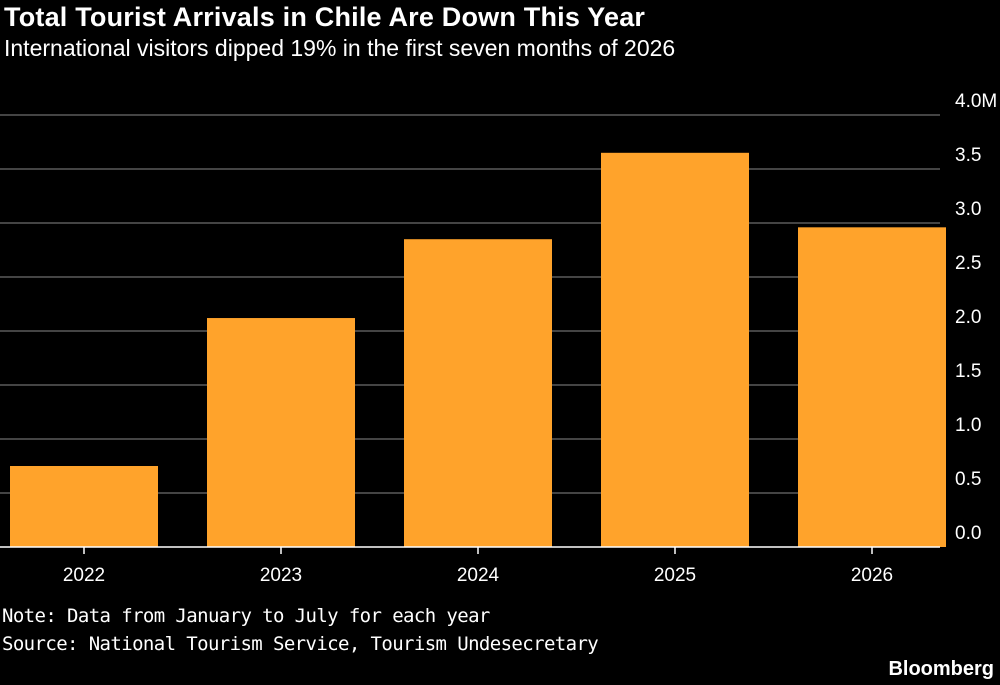 This screenshot has width=1000, height=685. I want to click on y-tick-label: 4.0M, so click(976, 101).